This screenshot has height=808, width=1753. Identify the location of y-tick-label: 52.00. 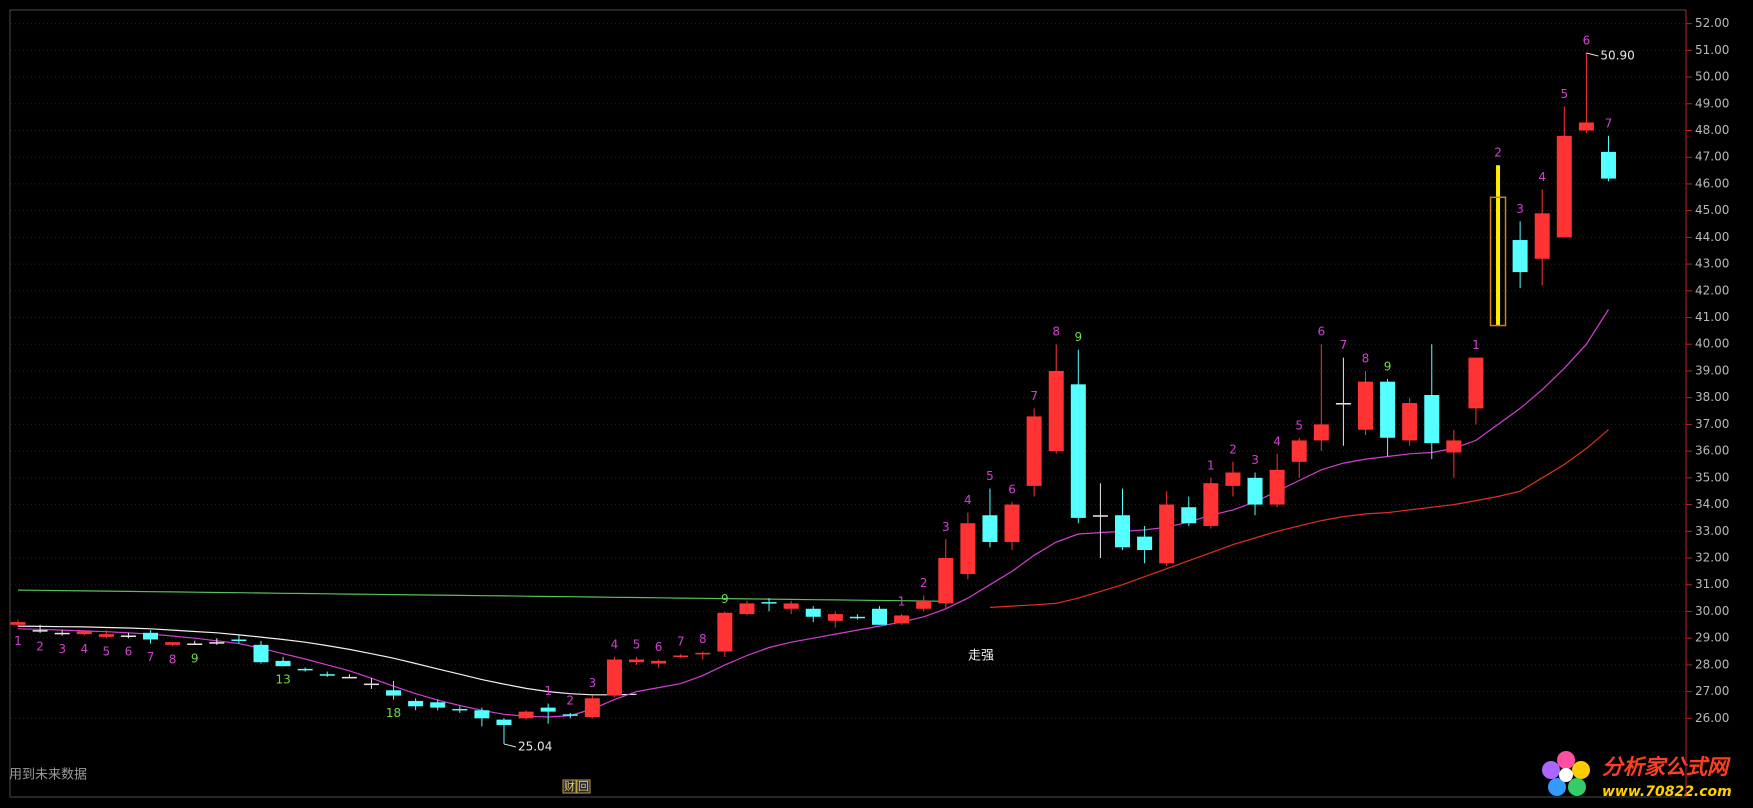
(1712, 23).